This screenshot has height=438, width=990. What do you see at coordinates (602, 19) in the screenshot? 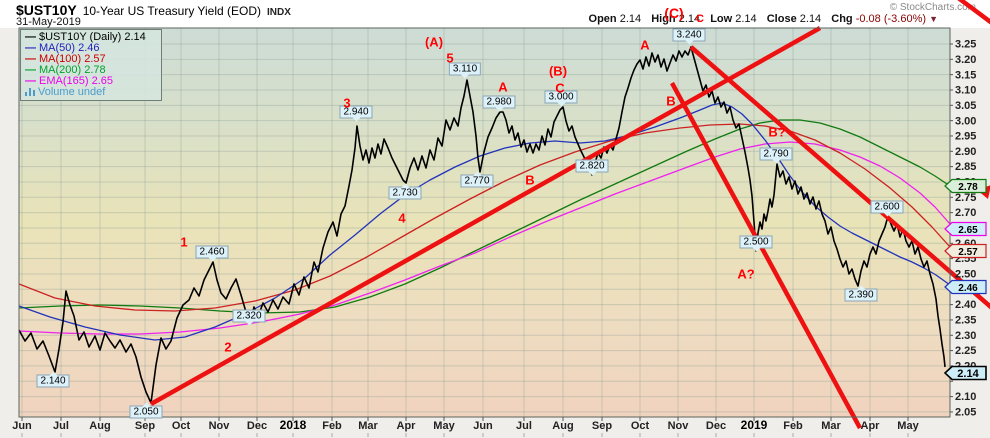
I see `open-label: Open` at bounding box center [602, 19].